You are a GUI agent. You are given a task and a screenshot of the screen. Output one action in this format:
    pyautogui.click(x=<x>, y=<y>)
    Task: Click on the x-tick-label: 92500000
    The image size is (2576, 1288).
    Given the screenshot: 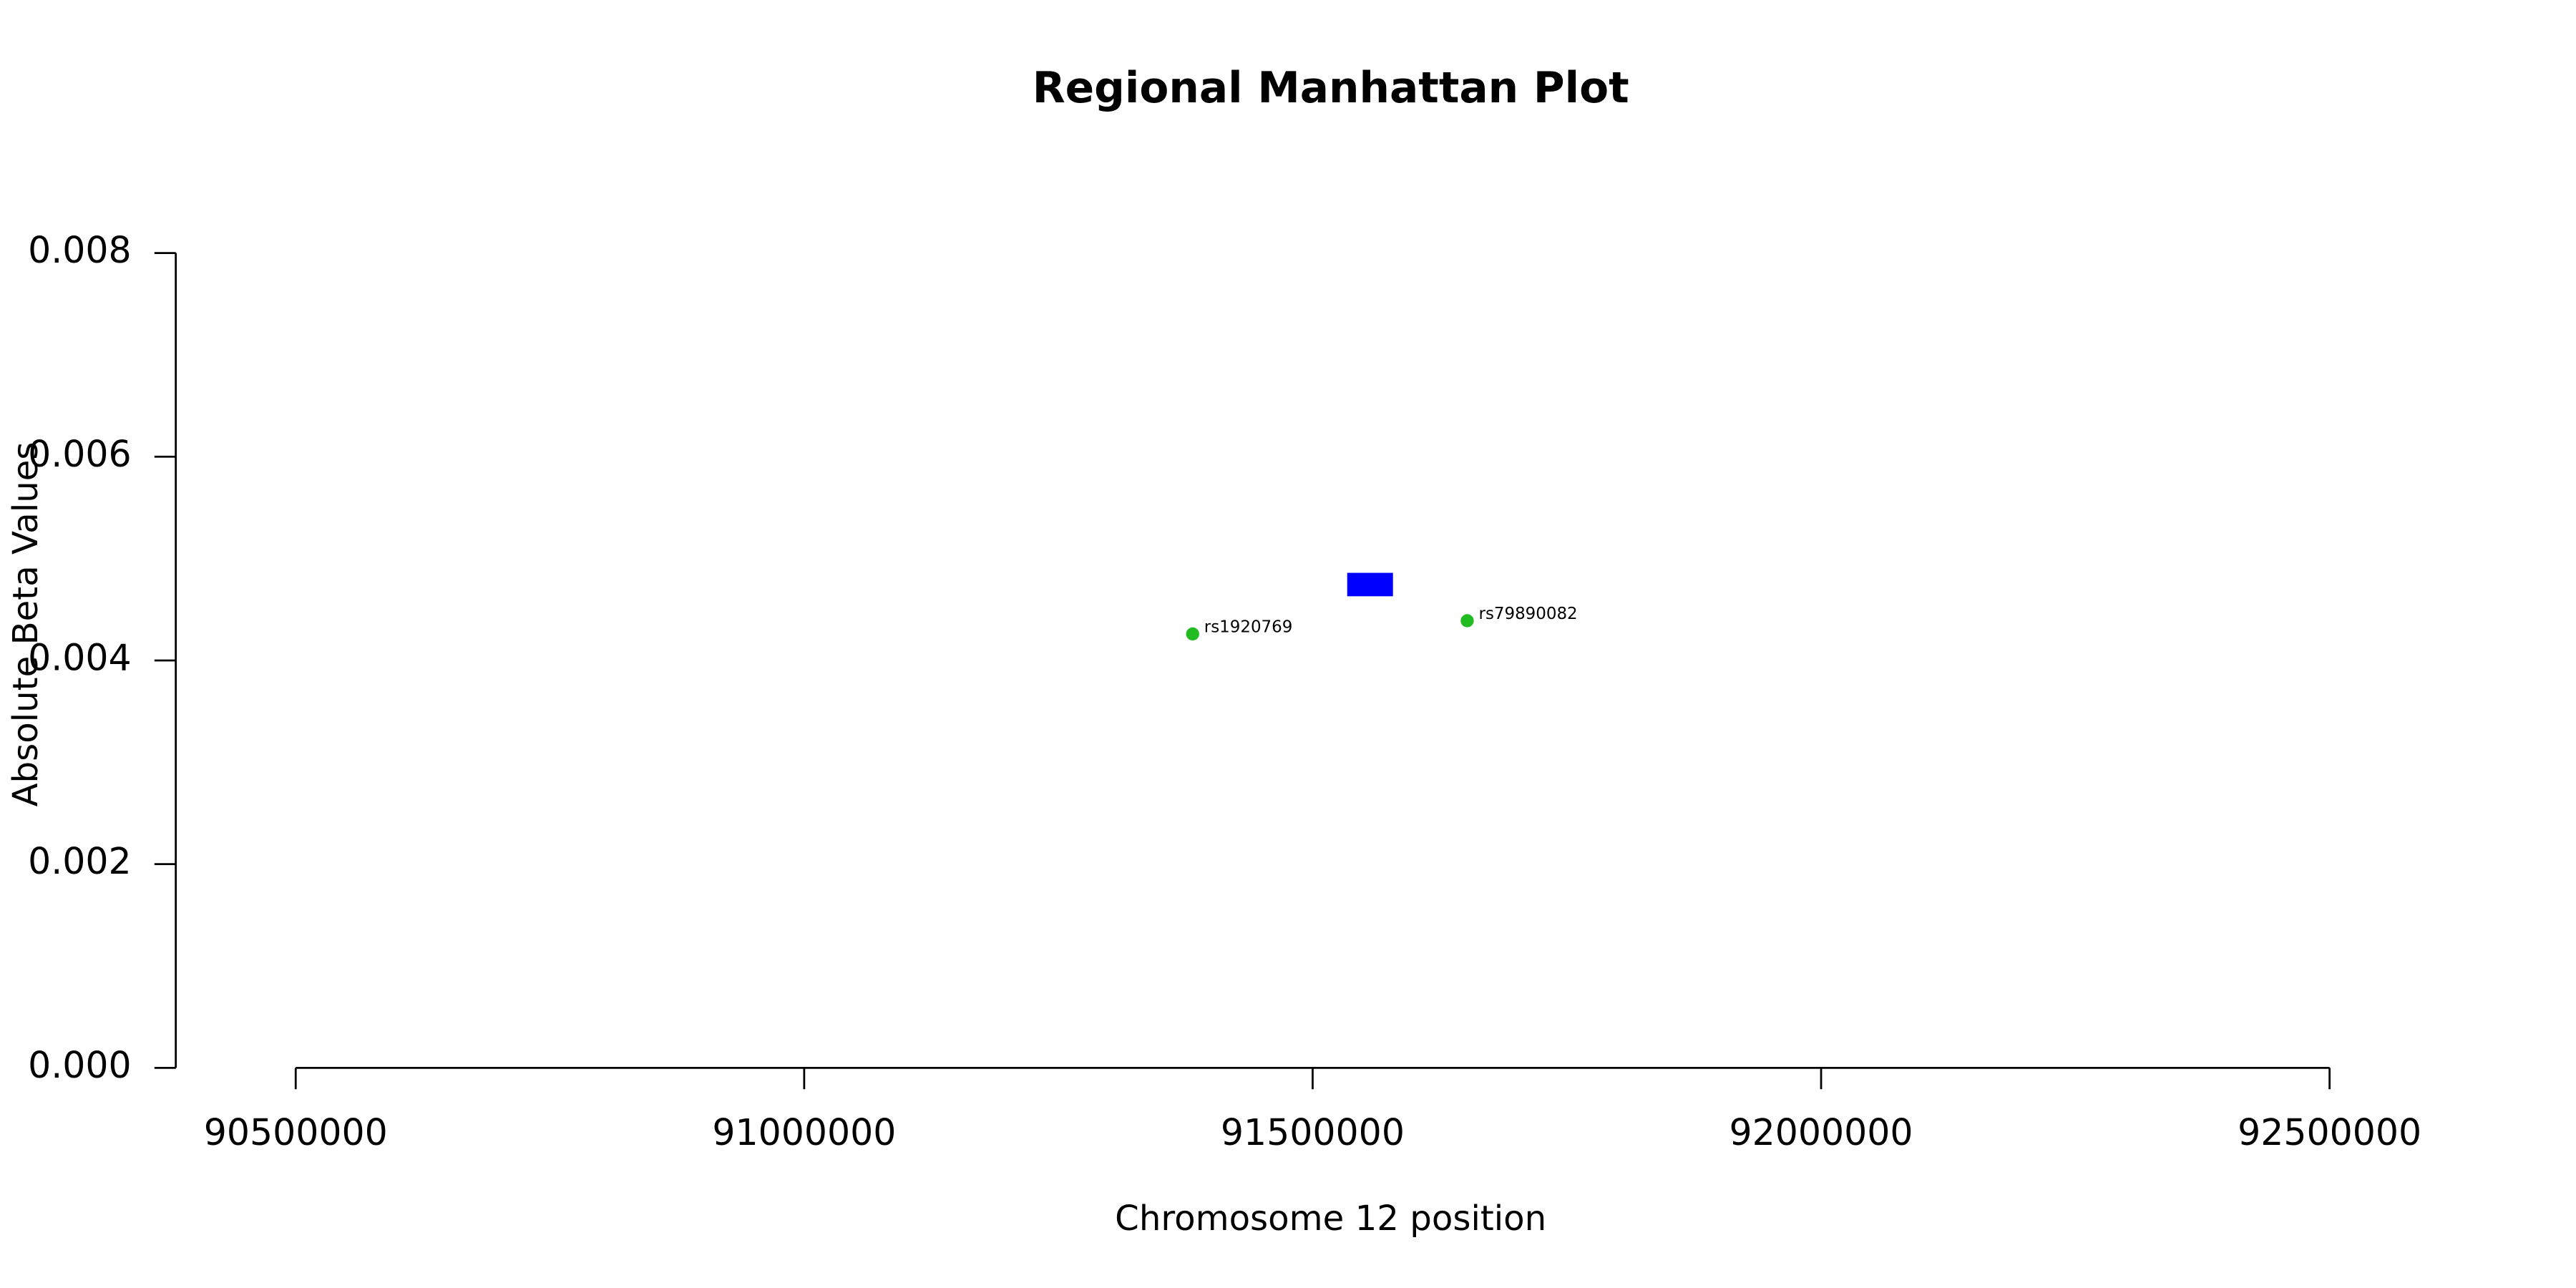 What is the action you would take?
    pyautogui.click(x=2329, y=1132)
    